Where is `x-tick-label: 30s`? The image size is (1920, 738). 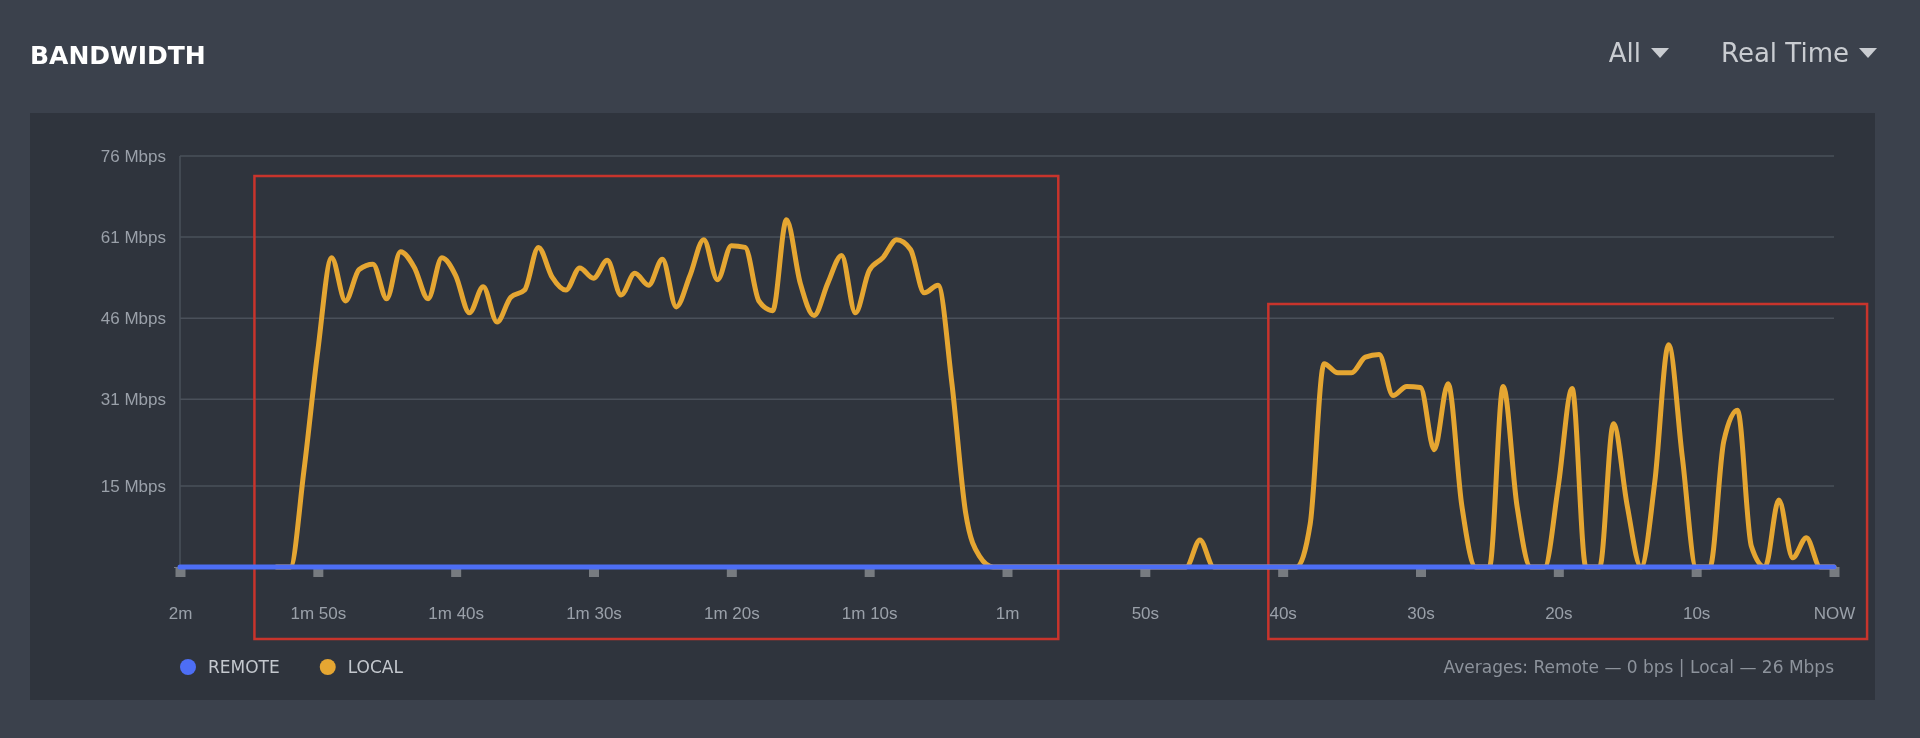
x-tick-label: 30s is located at coordinates (1421, 614).